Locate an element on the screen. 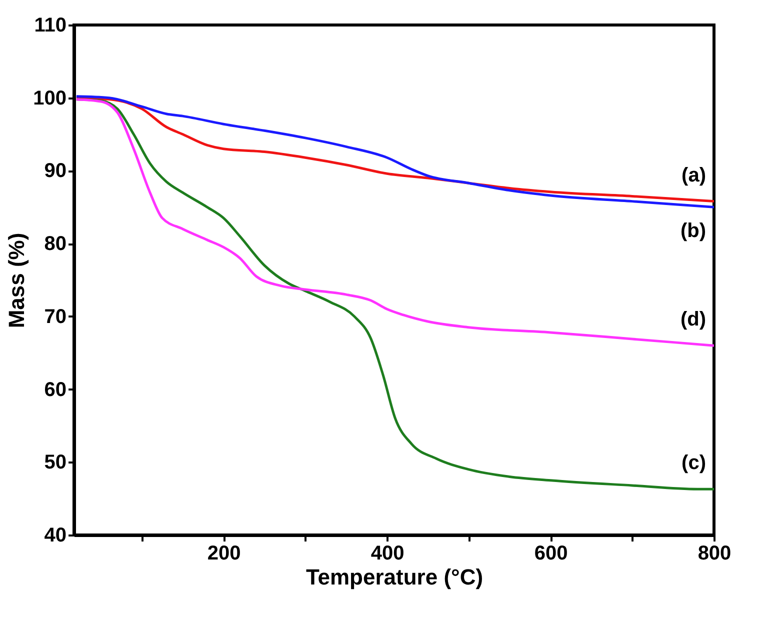  y-tick-label: 90 is located at coordinates (55, 171).